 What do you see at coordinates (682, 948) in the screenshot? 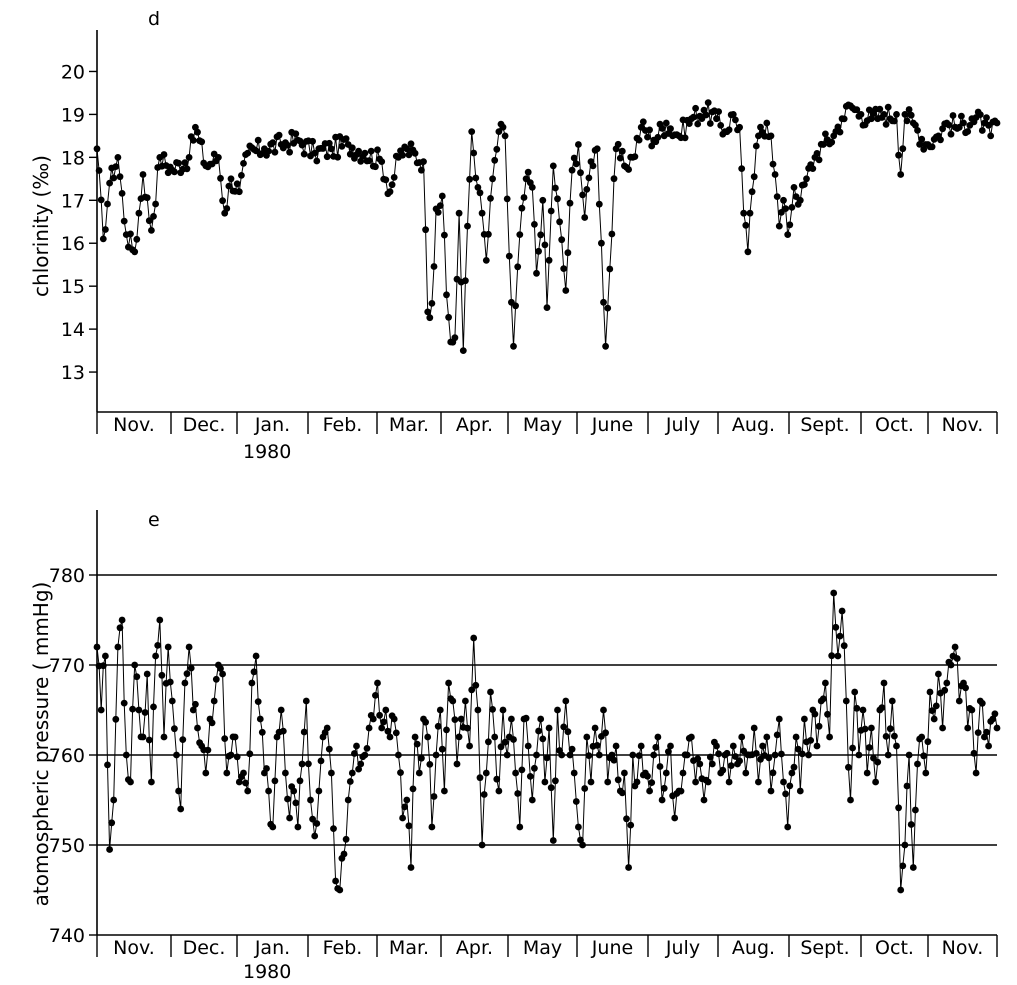
I see `month-label: July` at bounding box center [682, 948].